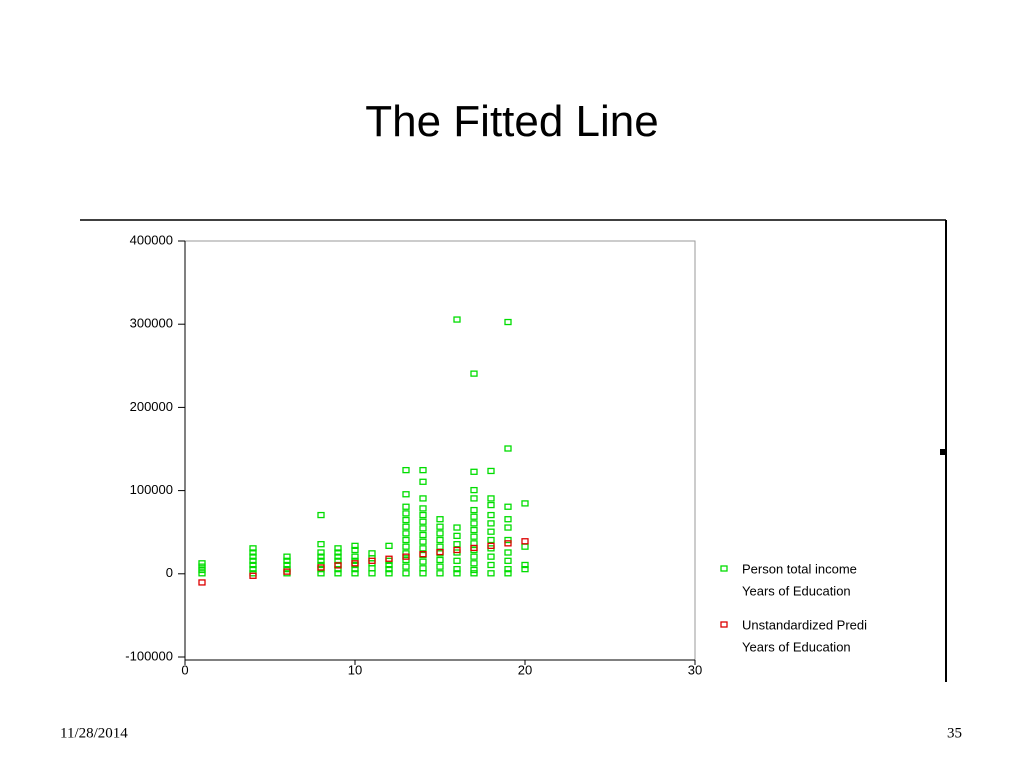 This screenshot has height=773, width=1024. Describe the element at coordinates (151, 406) in the screenshot. I see `y-tick-label: 200000` at that location.